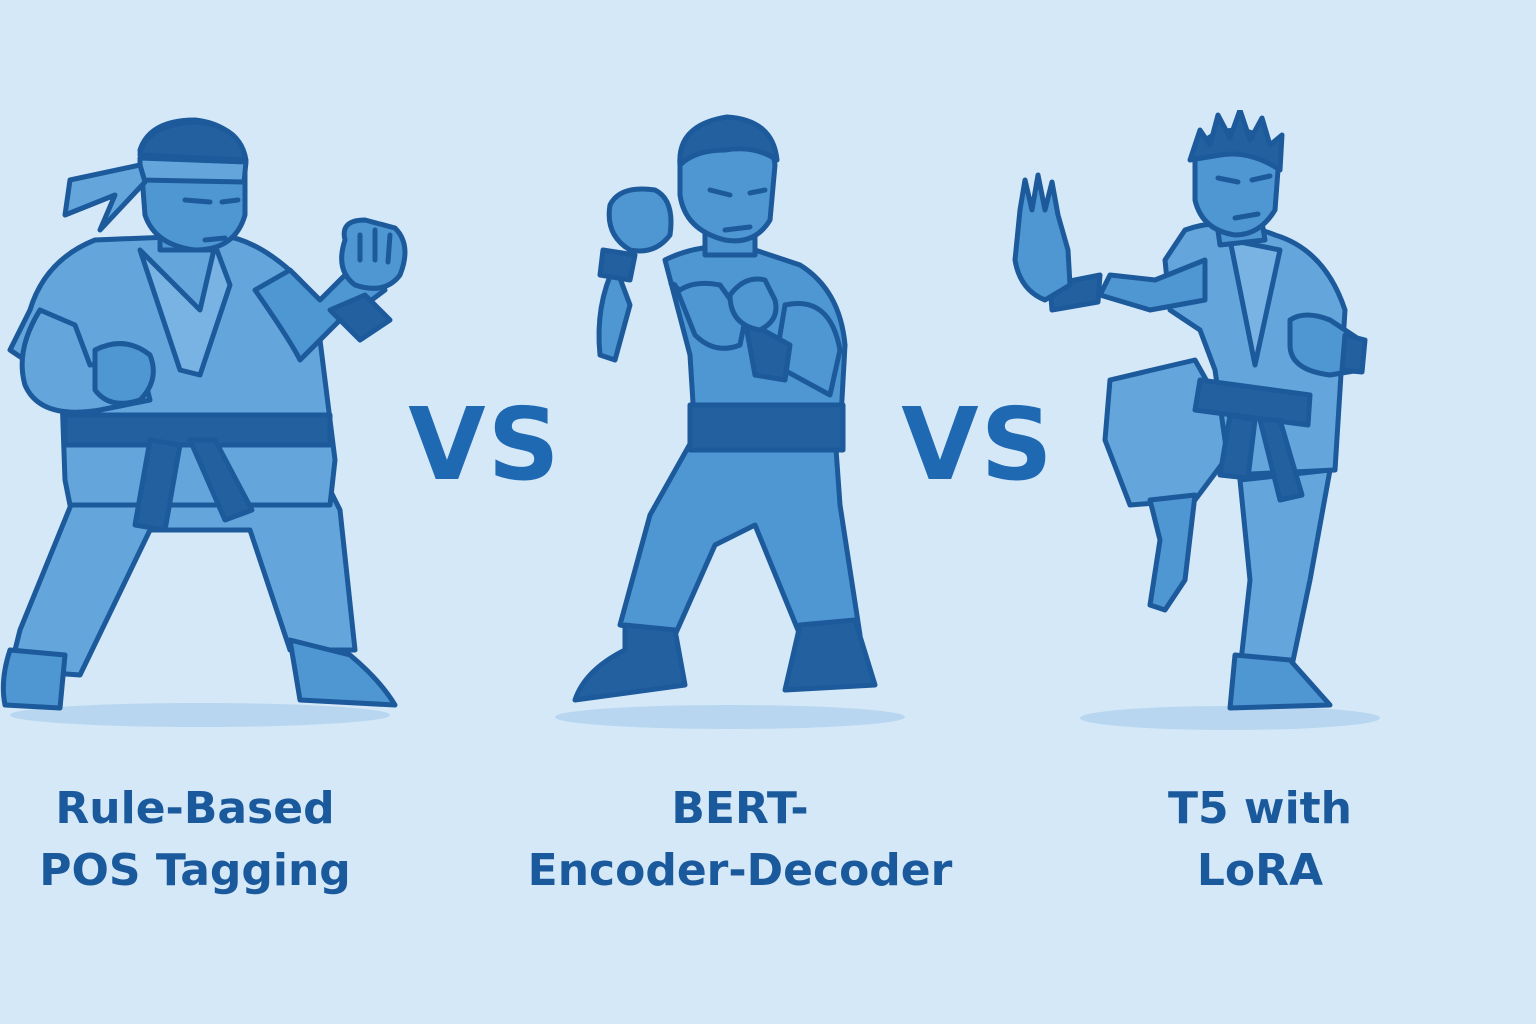 The image size is (1536, 1024). What do you see at coordinates (195, 808) in the screenshot?
I see `label-line-1: Rule-Based` at bounding box center [195, 808].